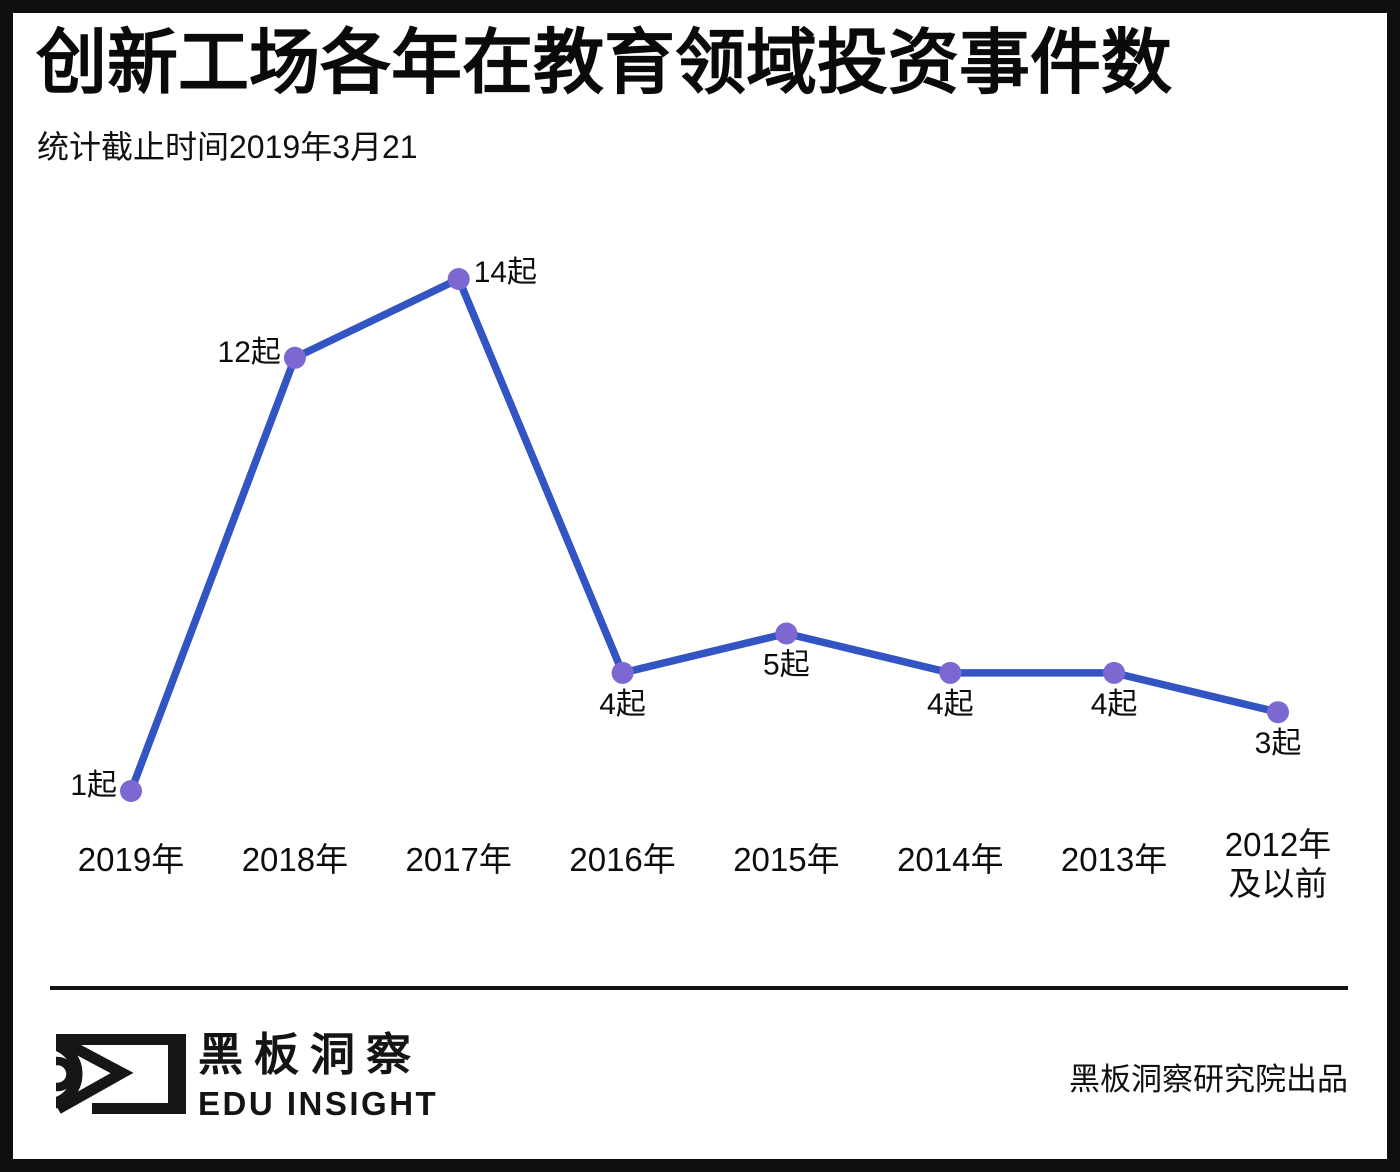  Describe the element at coordinates (295, 859) in the screenshot. I see `x-tick-label: 2018年` at that location.